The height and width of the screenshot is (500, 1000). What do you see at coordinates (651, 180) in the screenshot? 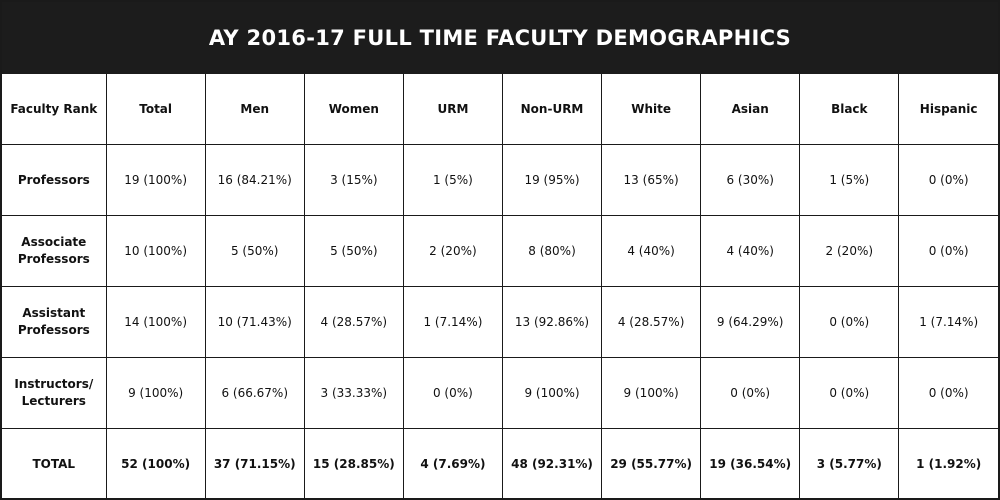
I see `cell-white: 13 (65%)` at bounding box center [651, 180].